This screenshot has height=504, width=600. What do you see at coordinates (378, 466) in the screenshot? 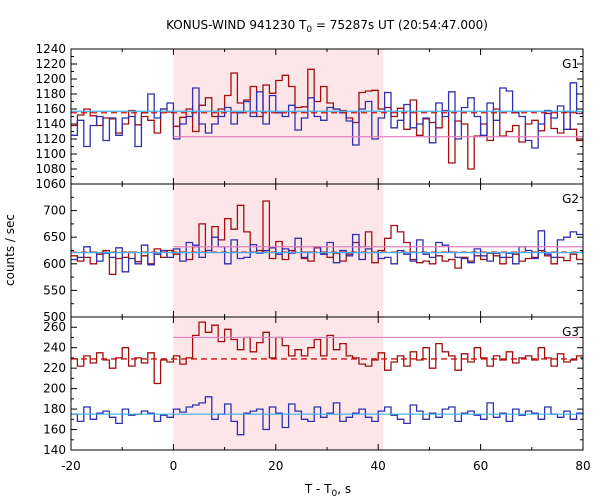
I see `x-tick-label: 40` at bounding box center [378, 466].